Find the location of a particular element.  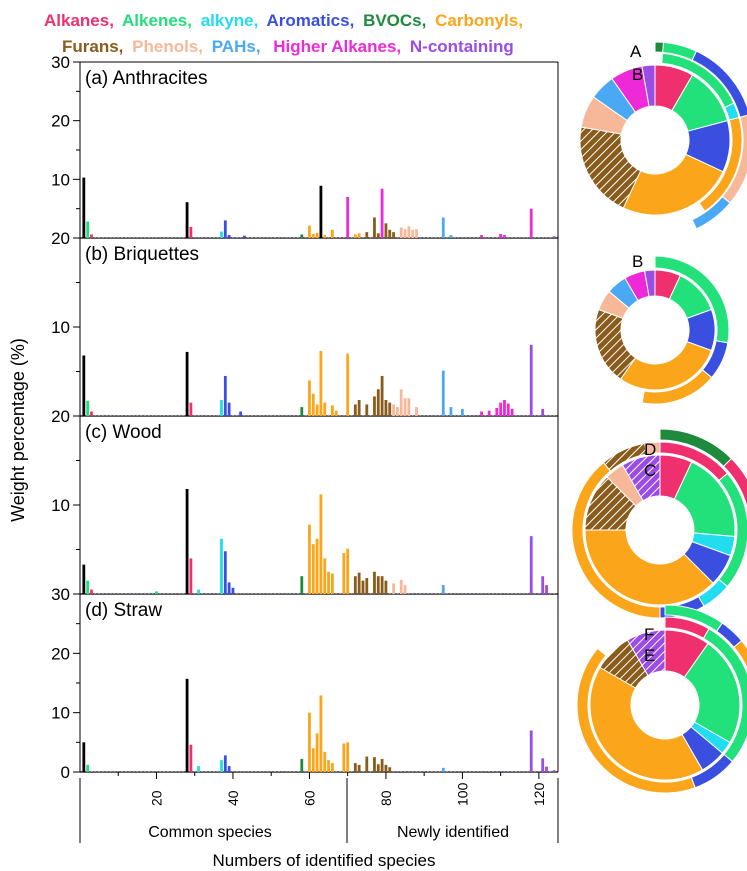

ring-hatch is located at coordinates (646, 653).